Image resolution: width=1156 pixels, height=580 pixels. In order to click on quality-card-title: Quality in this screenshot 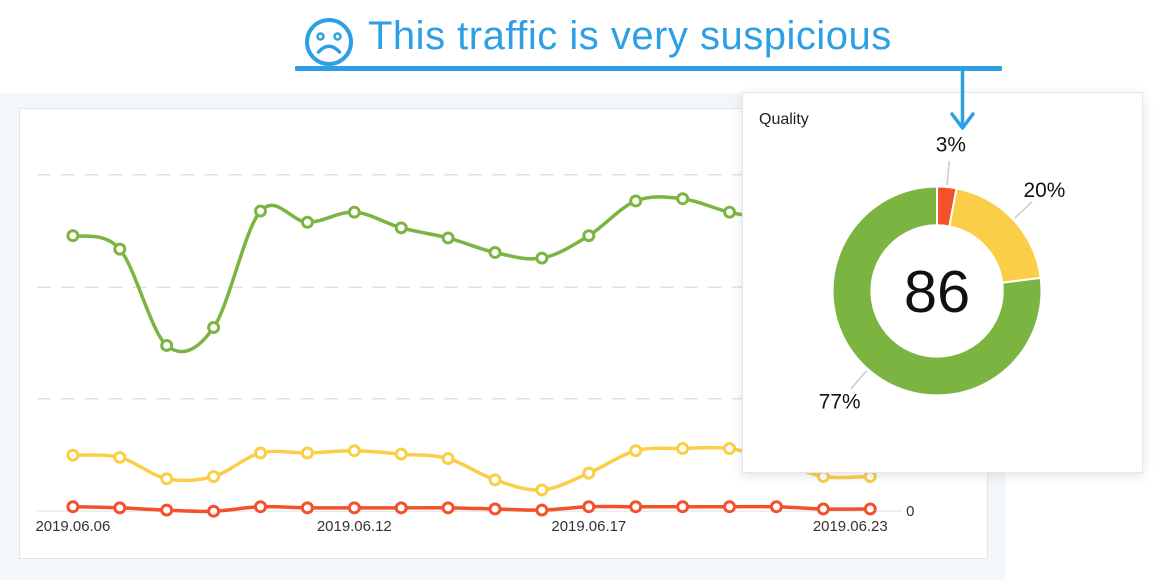, I will do `click(784, 119)`.